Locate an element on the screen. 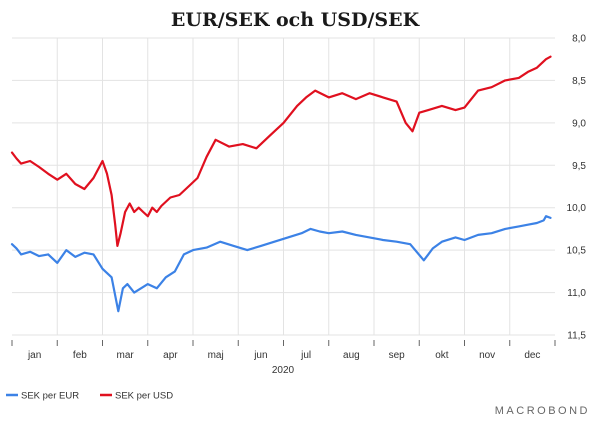 Image resolution: width=597 pixels, height=426 pixels. x-tick-label: nov is located at coordinates (487, 355).